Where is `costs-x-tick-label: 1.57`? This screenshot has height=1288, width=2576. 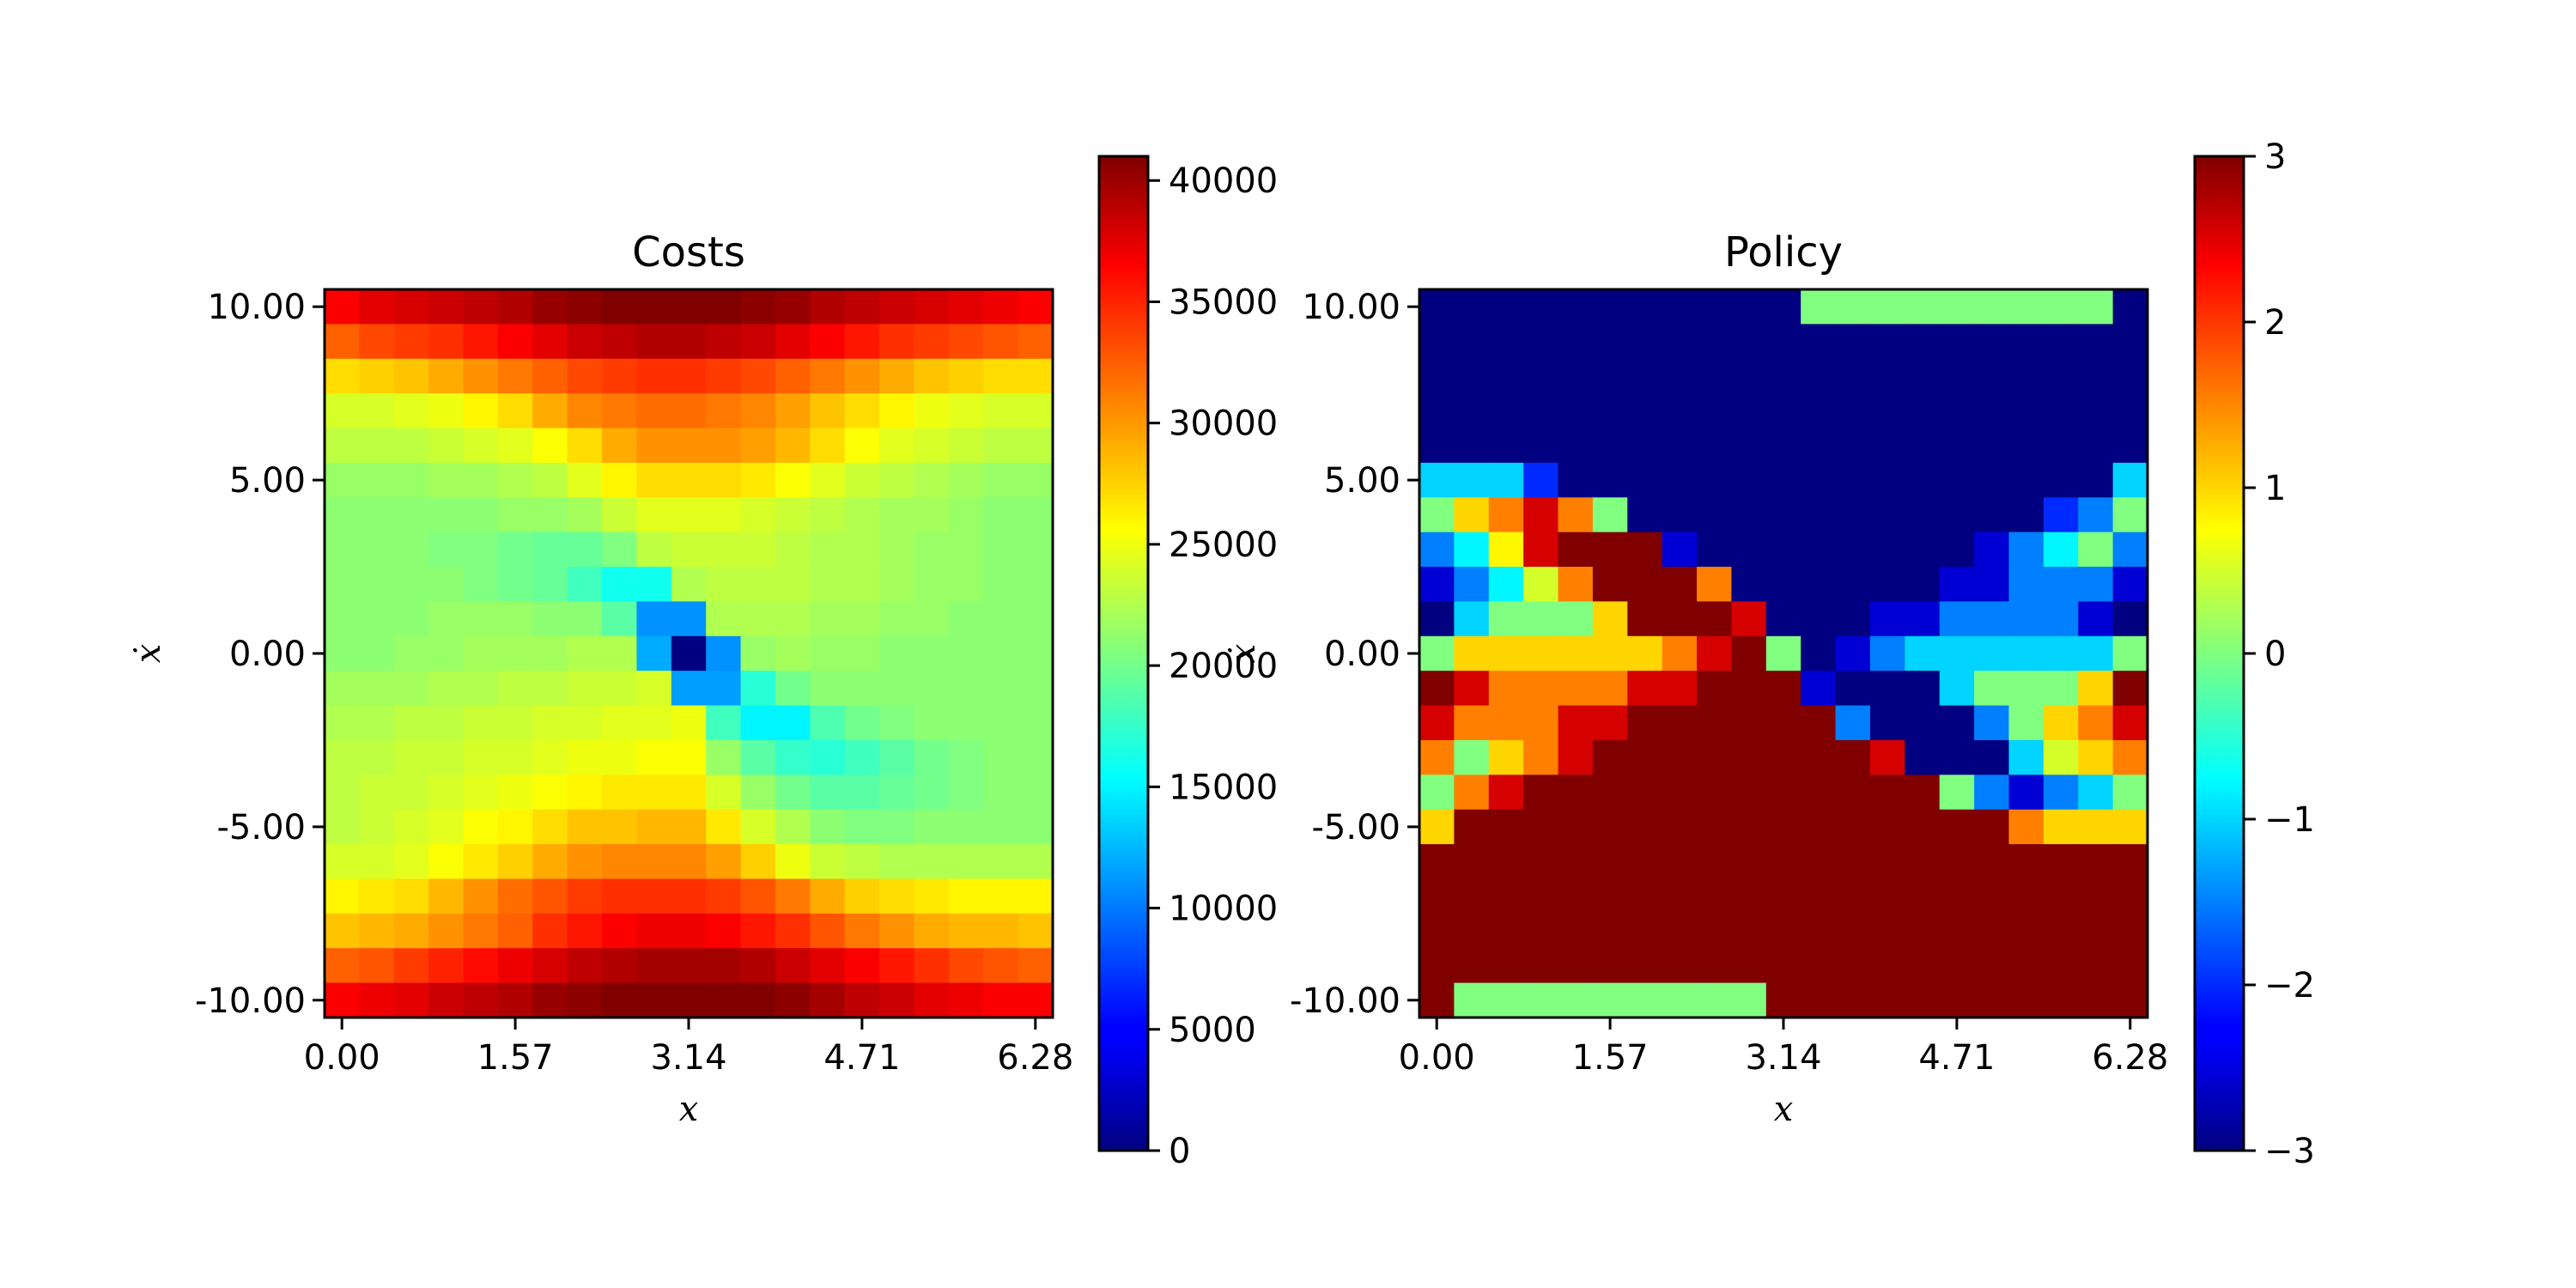 costs-x-tick-label: 1.57 is located at coordinates (515, 1058).